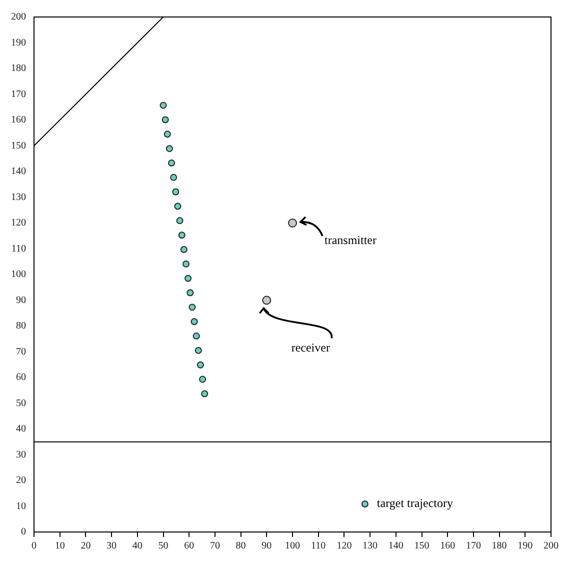 The height and width of the screenshot is (563, 571). I want to click on legend-label: target trajectory, so click(415, 503).